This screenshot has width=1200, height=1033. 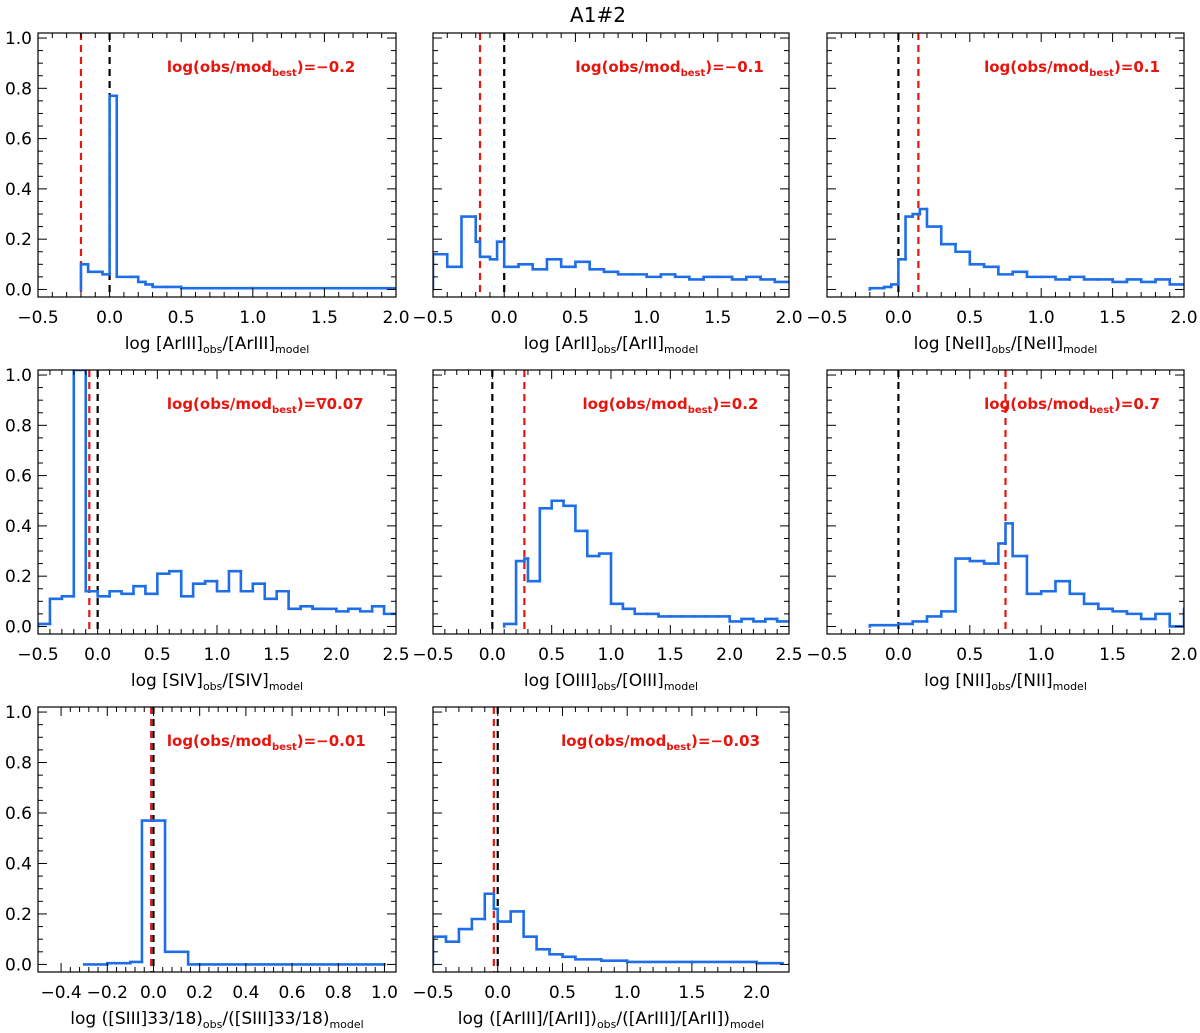 I want to click on x-tick-label: 0.8, so click(x=338, y=993).